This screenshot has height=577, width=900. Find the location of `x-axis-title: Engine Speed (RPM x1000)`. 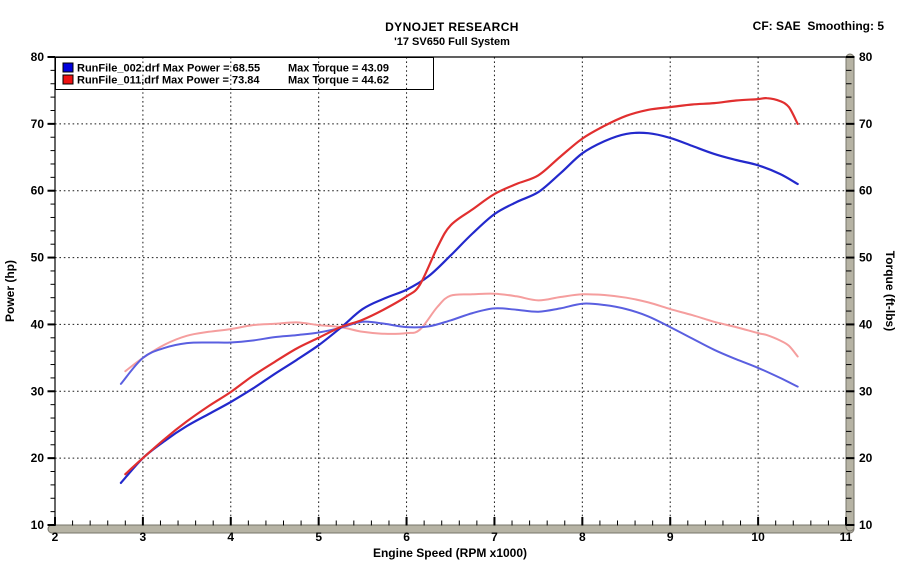

x-axis-title: Engine Speed (RPM x1000) is located at coordinates (450, 553).